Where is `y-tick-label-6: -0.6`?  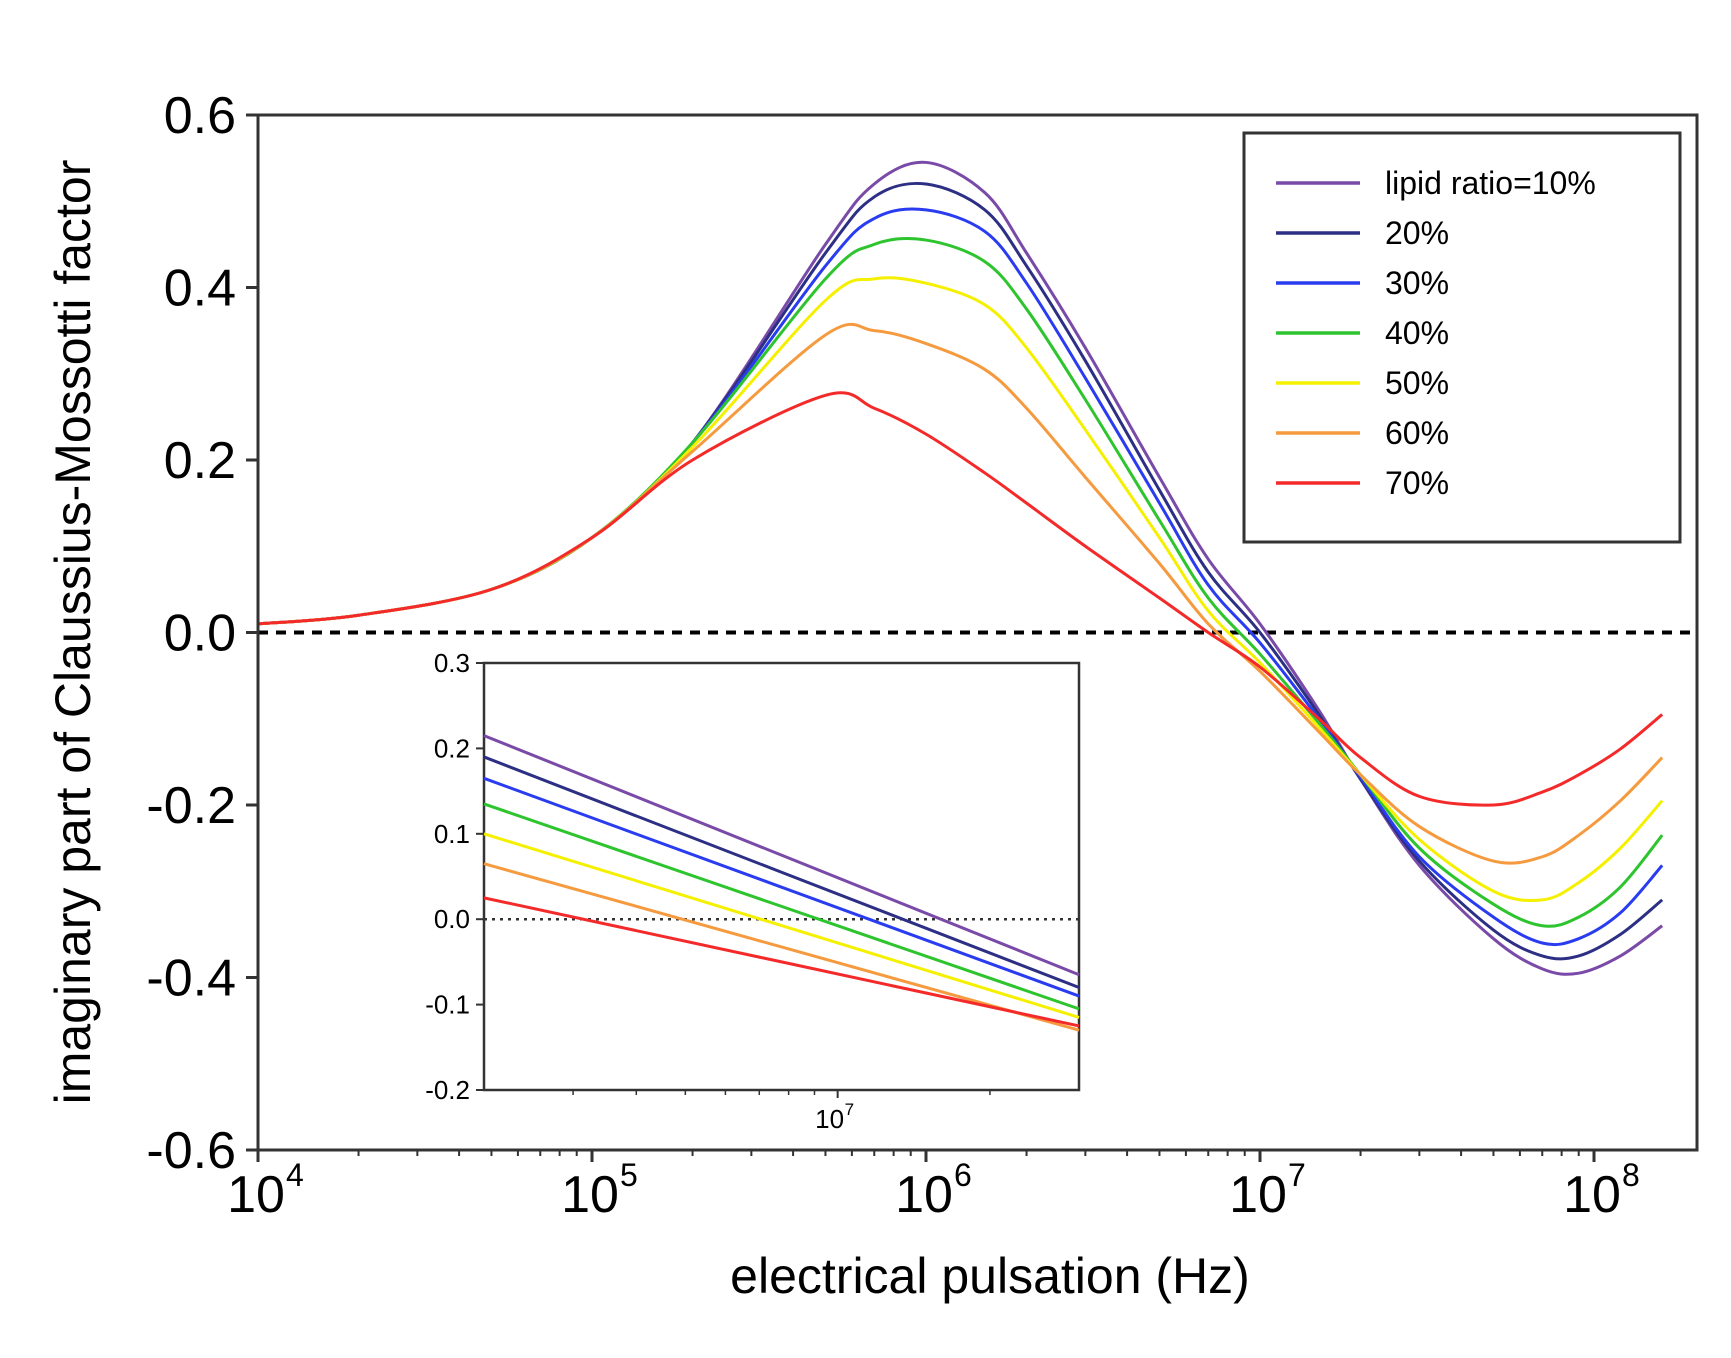 y-tick-label-6: -0.6 is located at coordinates (191, 1151).